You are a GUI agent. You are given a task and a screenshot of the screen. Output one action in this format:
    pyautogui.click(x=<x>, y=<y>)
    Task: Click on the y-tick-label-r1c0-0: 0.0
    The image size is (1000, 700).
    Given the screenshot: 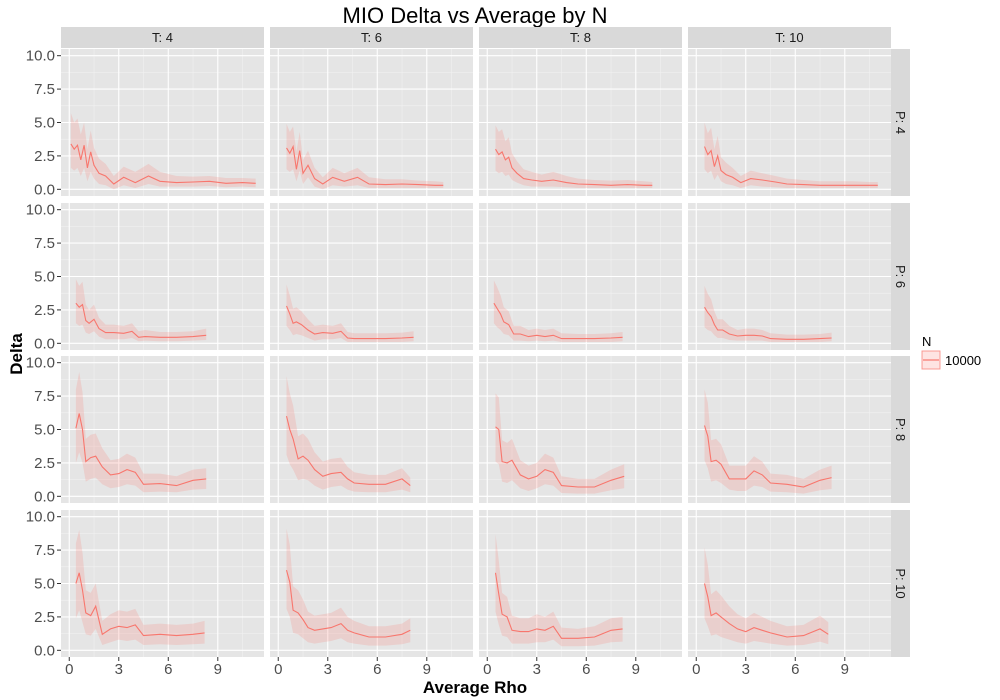 What is the action you would take?
    pyautogui.click(x=44, y=343)
    